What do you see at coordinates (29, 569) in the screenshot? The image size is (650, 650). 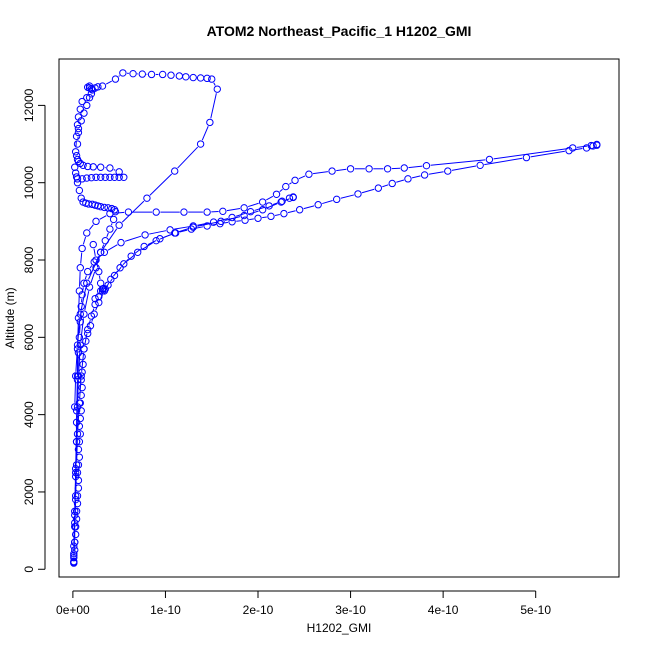 I see `y-tick-label: 0` at bounding box center [29, 569].